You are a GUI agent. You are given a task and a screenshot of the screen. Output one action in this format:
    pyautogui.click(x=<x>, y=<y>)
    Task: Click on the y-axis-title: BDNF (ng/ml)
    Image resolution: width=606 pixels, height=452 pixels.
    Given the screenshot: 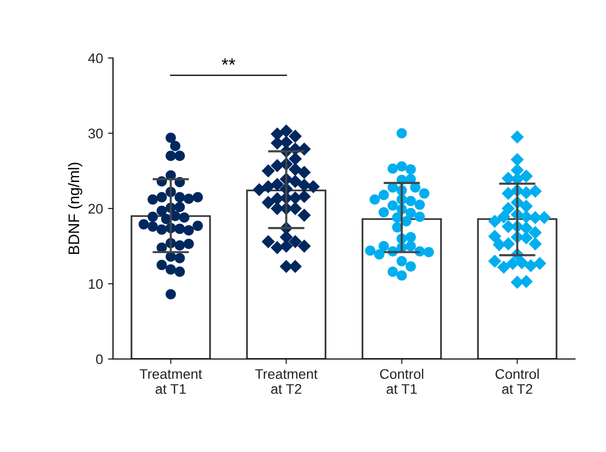 What is the action you would take?
    pyautogui.click(x=75, y=208)
    